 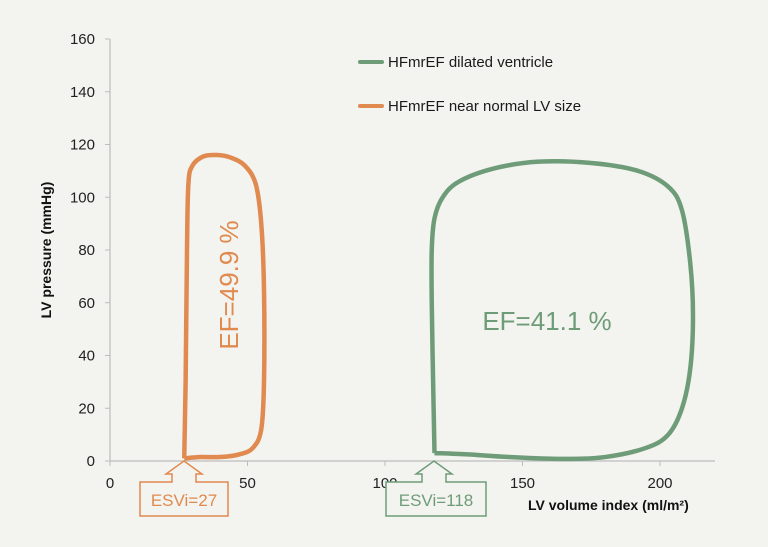 I want to click on y-tick-label: 40, so click(x=86, y=356).